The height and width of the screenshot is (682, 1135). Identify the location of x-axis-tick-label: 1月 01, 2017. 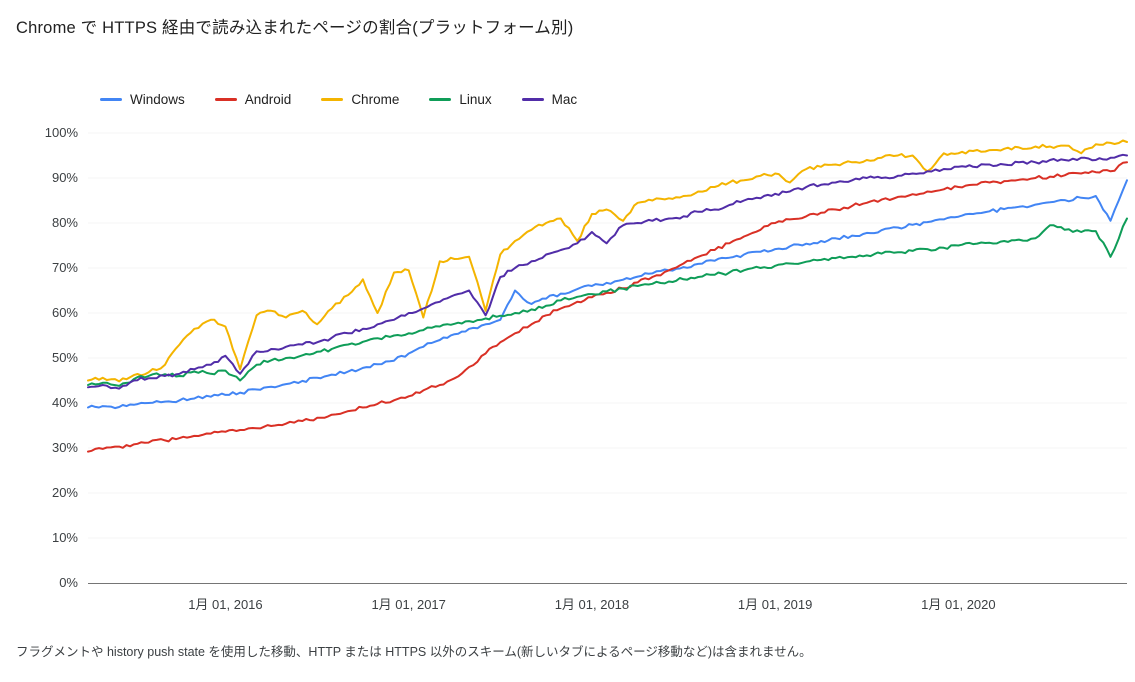
(408, 604).